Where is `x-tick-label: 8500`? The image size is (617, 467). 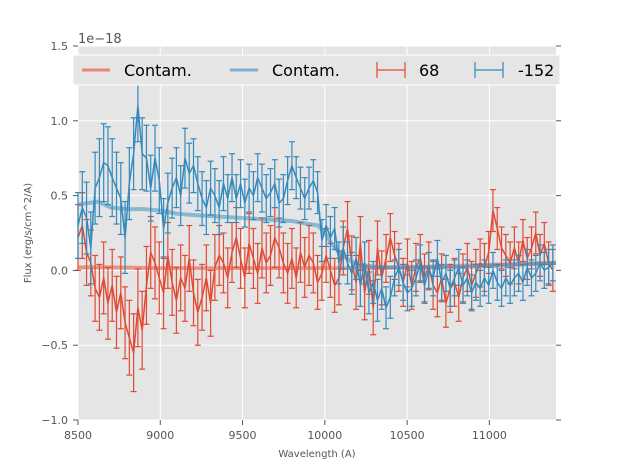
x-tick-label: 8500 is located at coordinates (78, 435).